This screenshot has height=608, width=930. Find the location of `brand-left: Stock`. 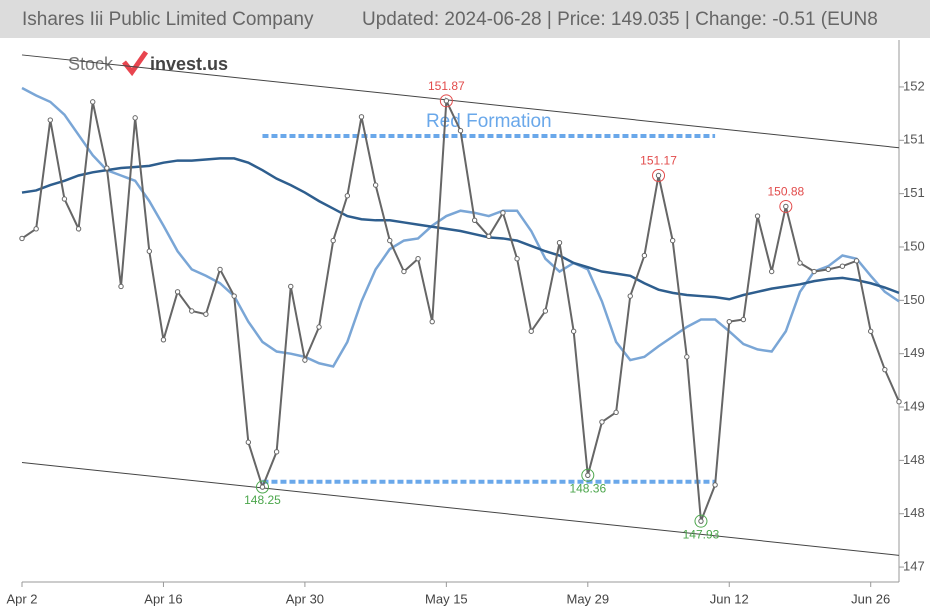

brand-left: Stock is located at coordinates (91, 64).